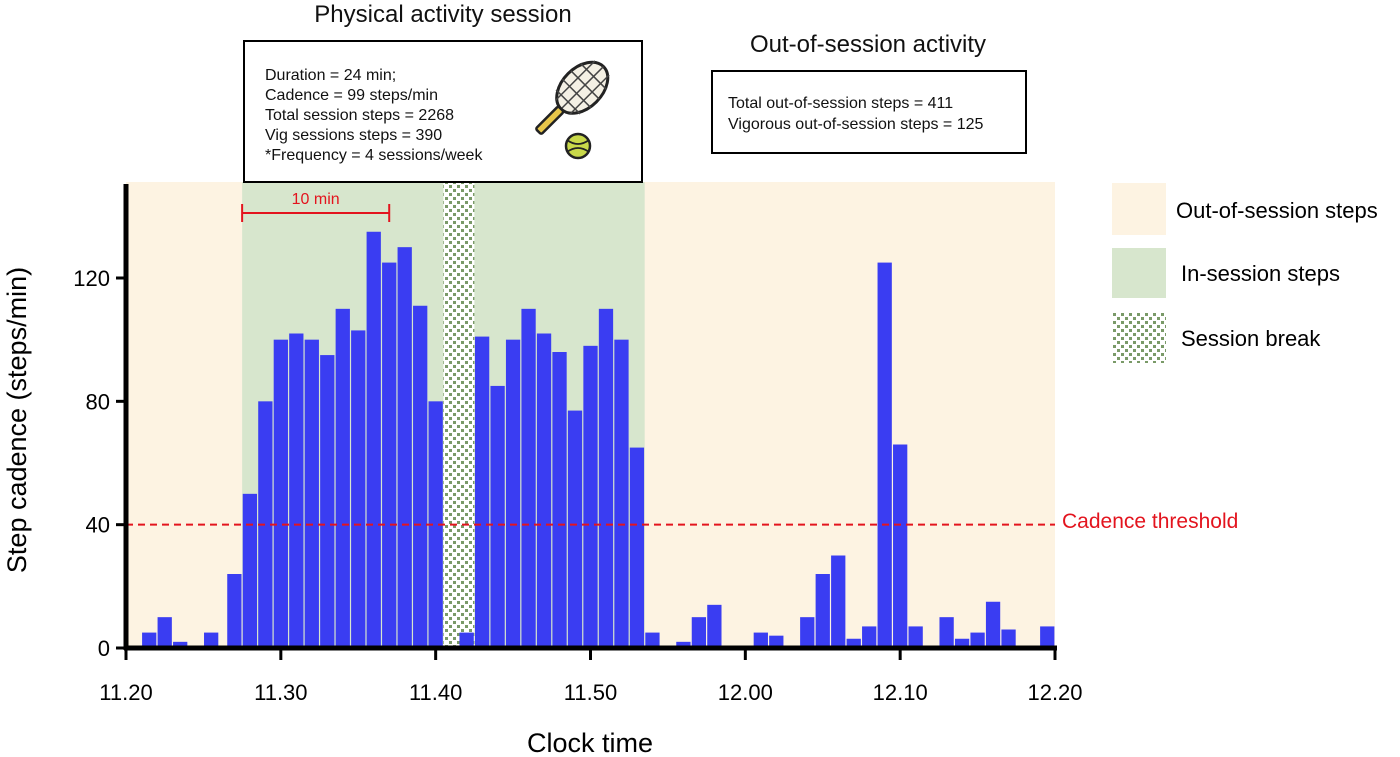  Describe the element at coordinates (1150, 521) in the screenshot. I see `cadence-threshold-label: Cadence threshold` at that location.